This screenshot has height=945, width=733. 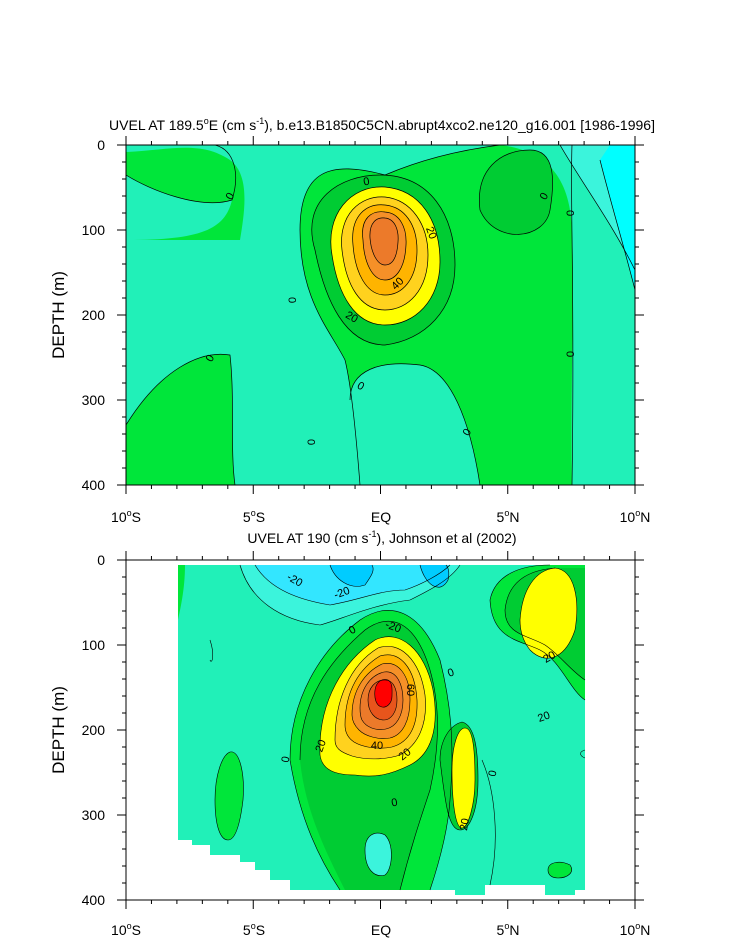 I want to click on panel-a-contour-labels: 0 0 0 0 0 0 0 0 0 0 20 20 40, so click(x=390, y=310).